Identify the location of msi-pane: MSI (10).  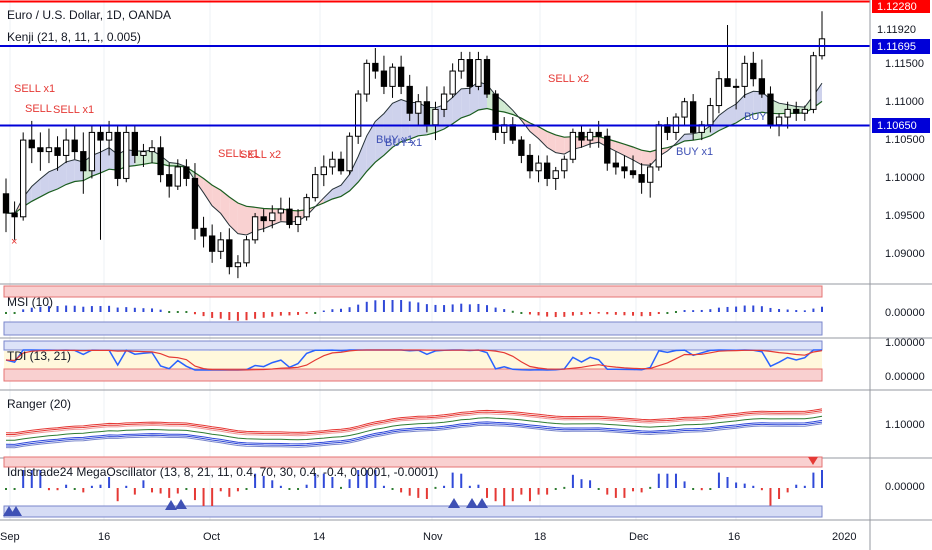
(413, 310).